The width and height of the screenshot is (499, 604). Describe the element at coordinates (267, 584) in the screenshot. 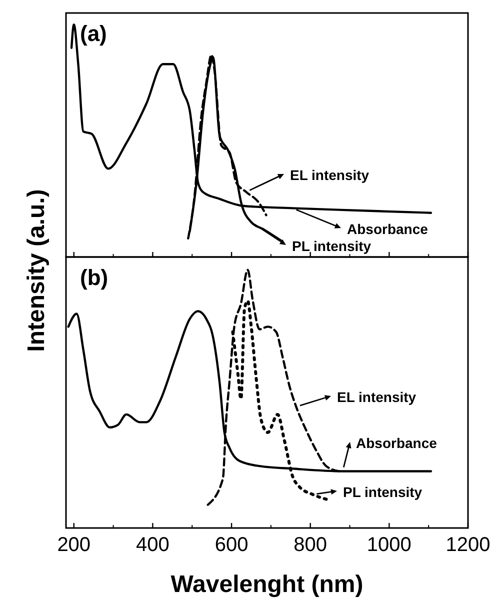

I see `x-axis-title: Wavelenght (nm)` at that location.